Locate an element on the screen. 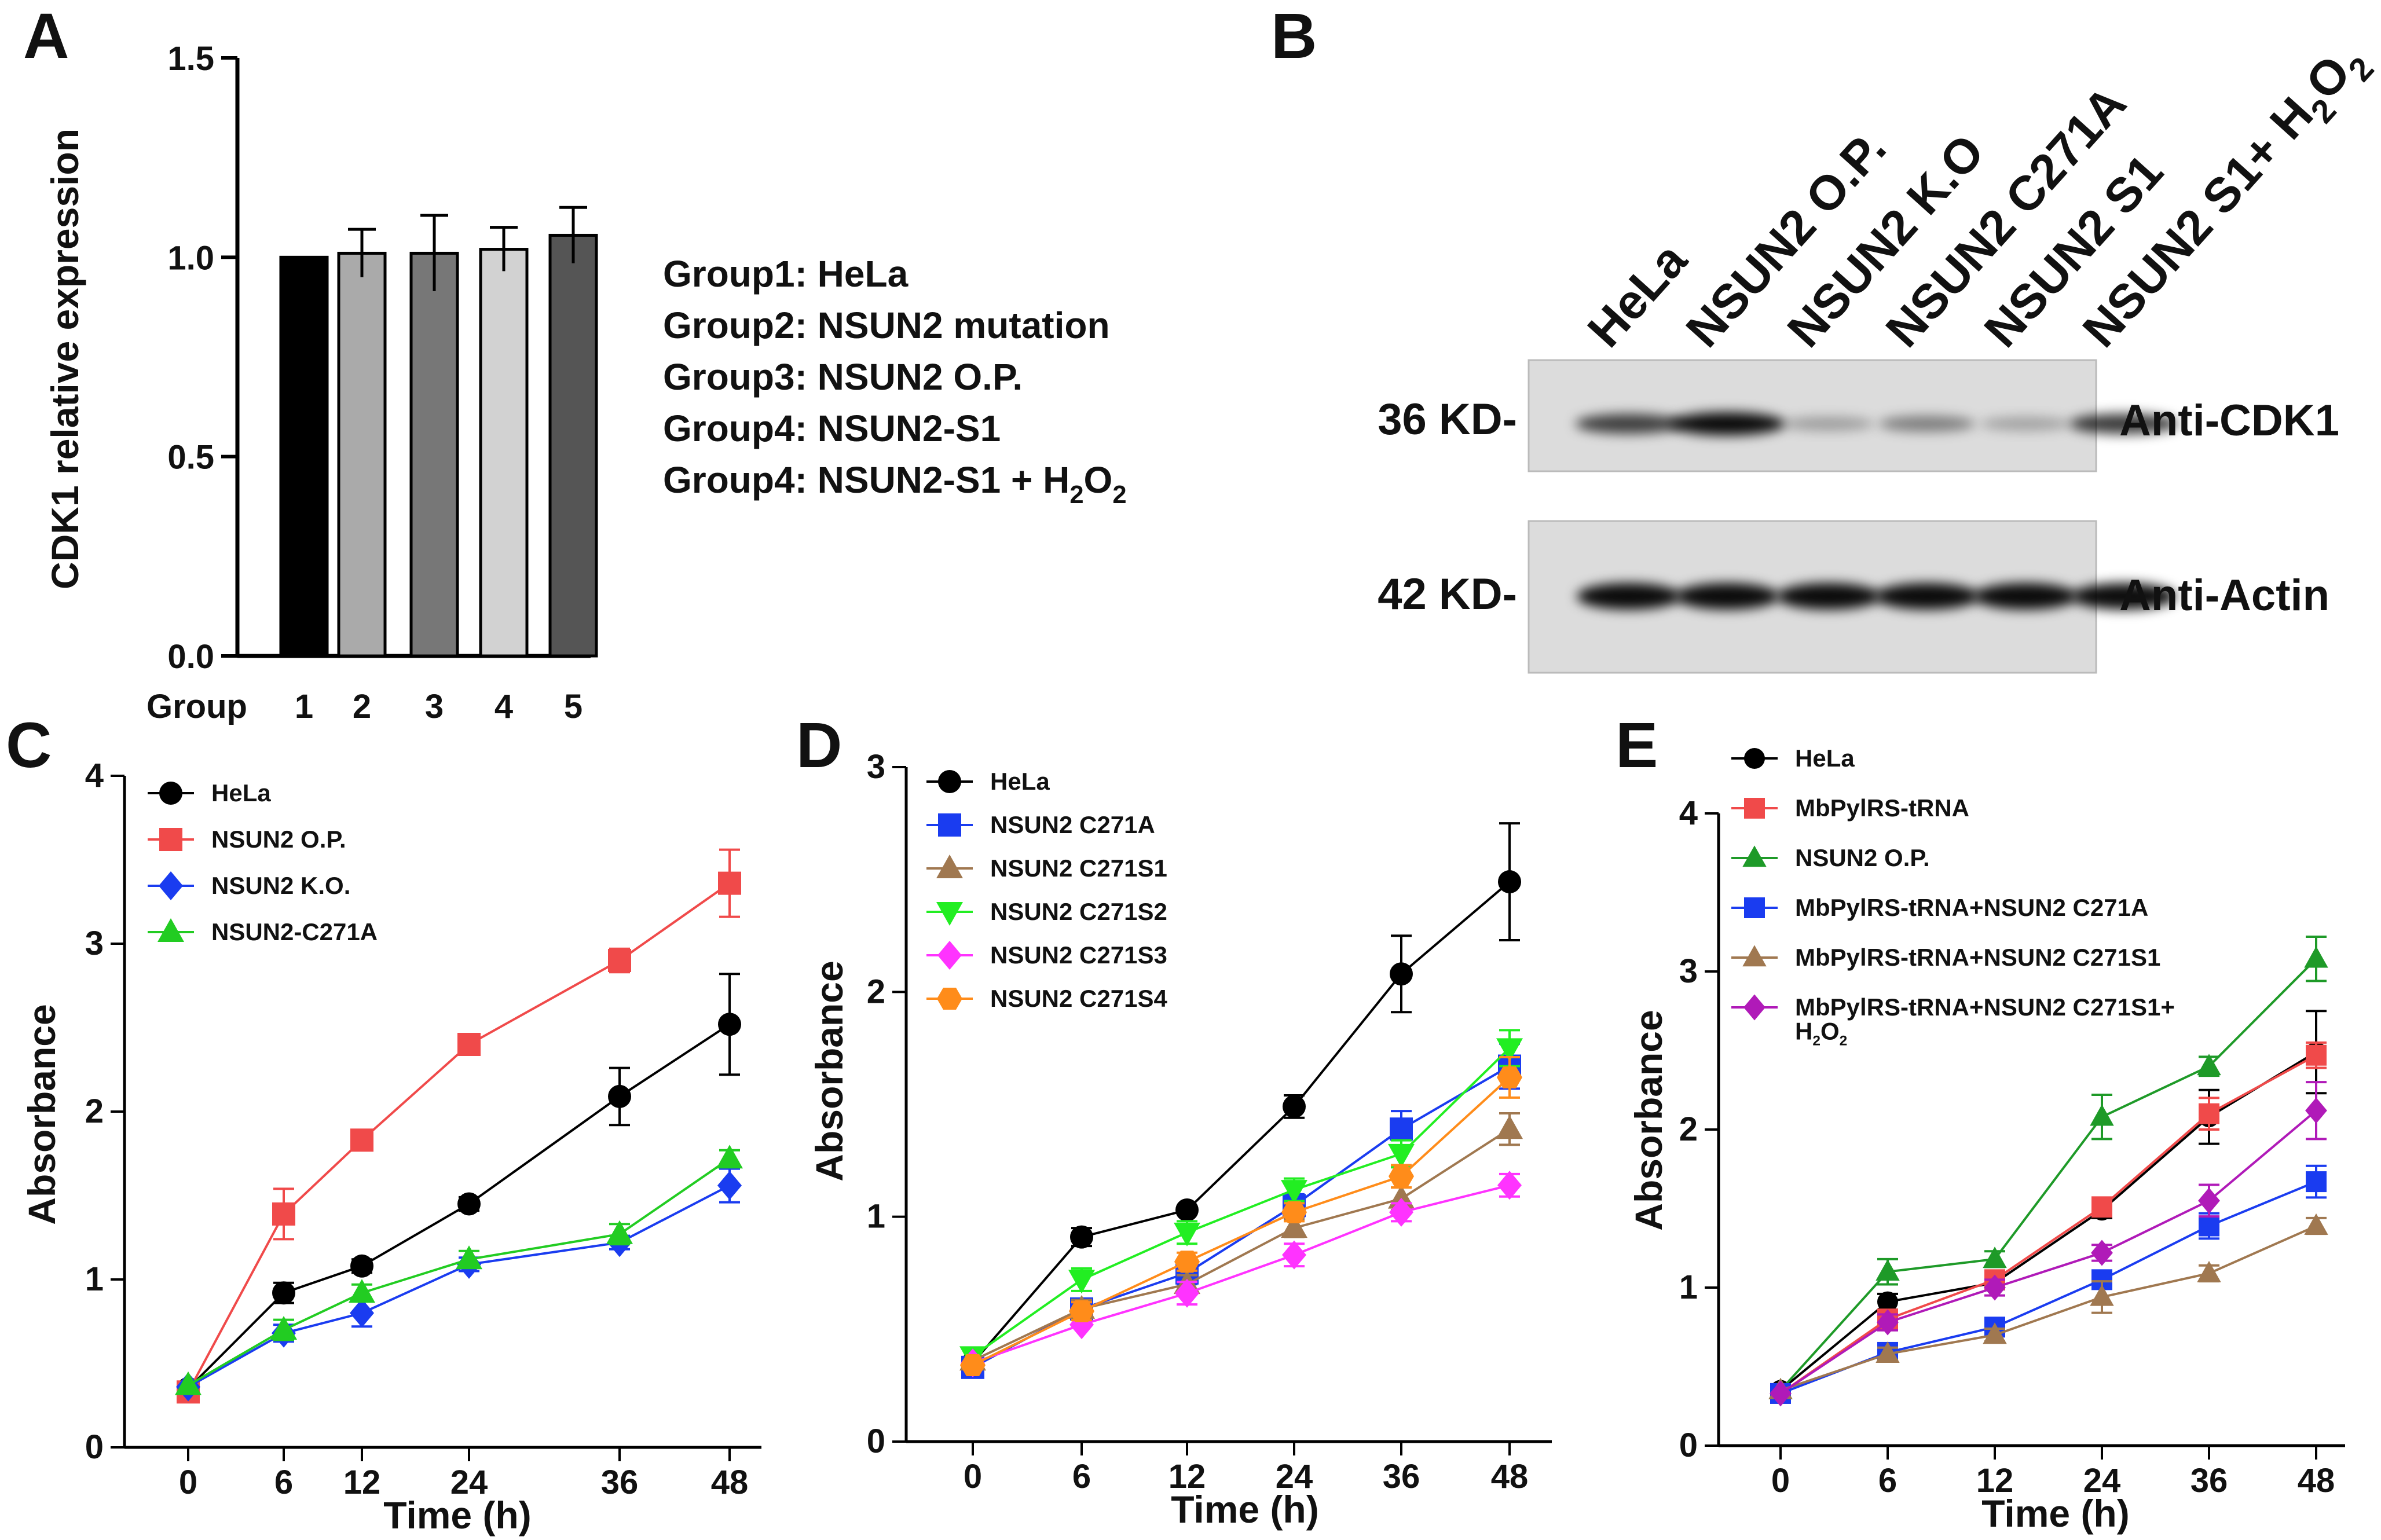 This screenshot has width=2381, height=1540. x-tick-label: 4 is located at coordinates (504, 706).